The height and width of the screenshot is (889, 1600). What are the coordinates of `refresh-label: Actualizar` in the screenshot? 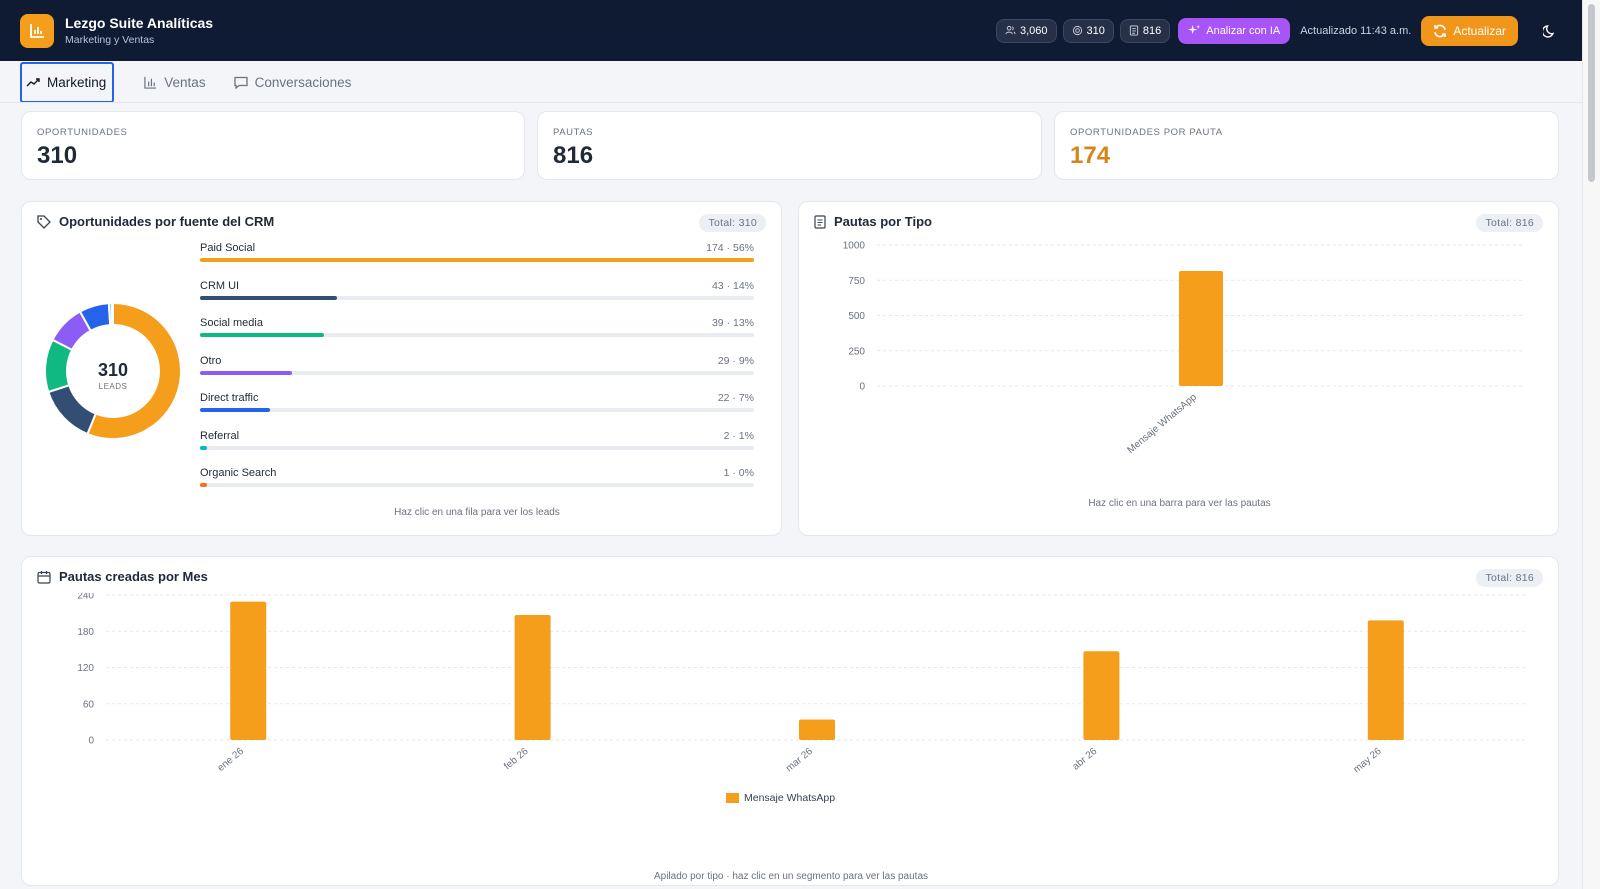 It's located at (1479, 30).